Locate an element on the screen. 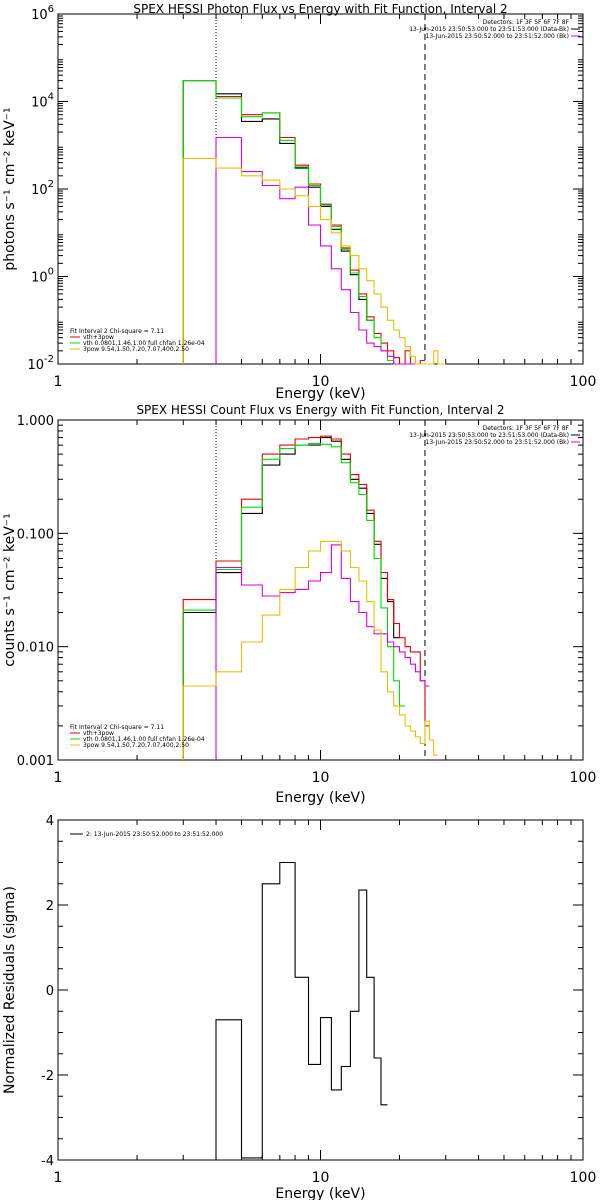  y-tick-label: 0 is located at coordinates (50, 991).